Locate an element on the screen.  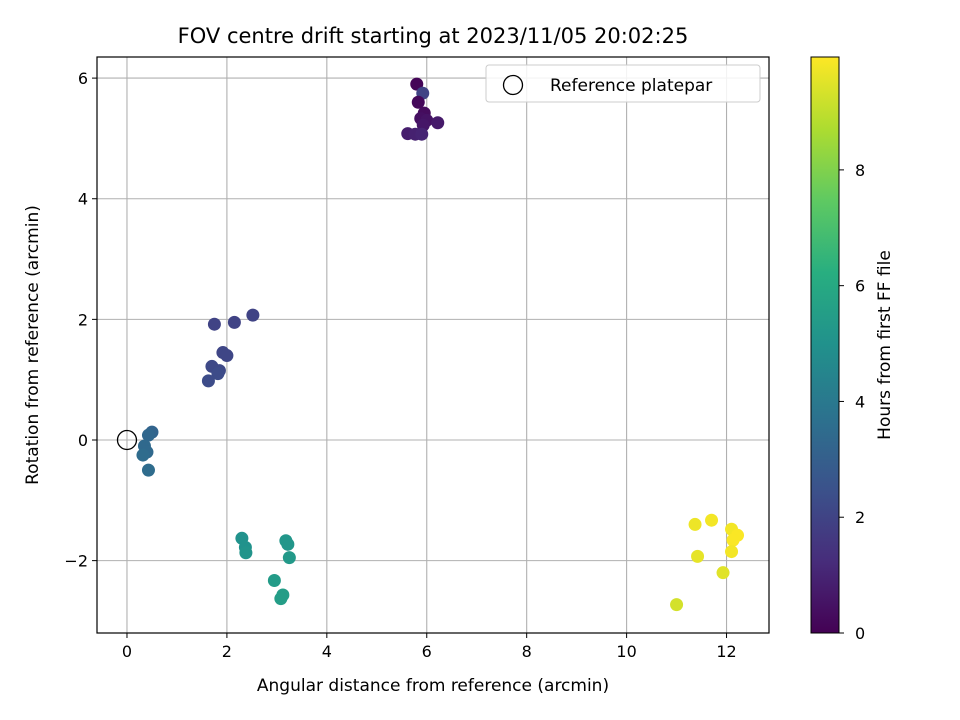
y-axis-title: Rotation from reference (arcmin) is located at coordinates (33, 345).